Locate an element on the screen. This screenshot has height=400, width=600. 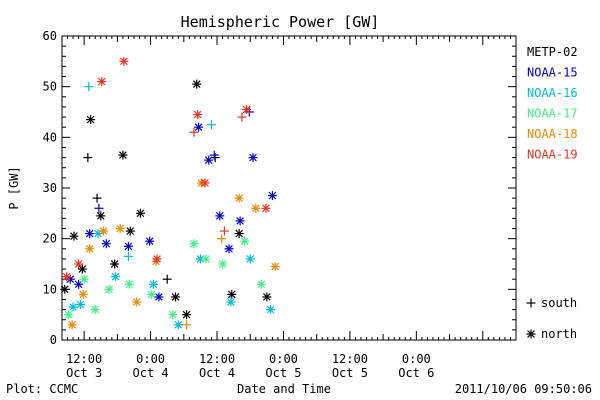
y-tick-label: 50 is located at coordinates (50, 87).